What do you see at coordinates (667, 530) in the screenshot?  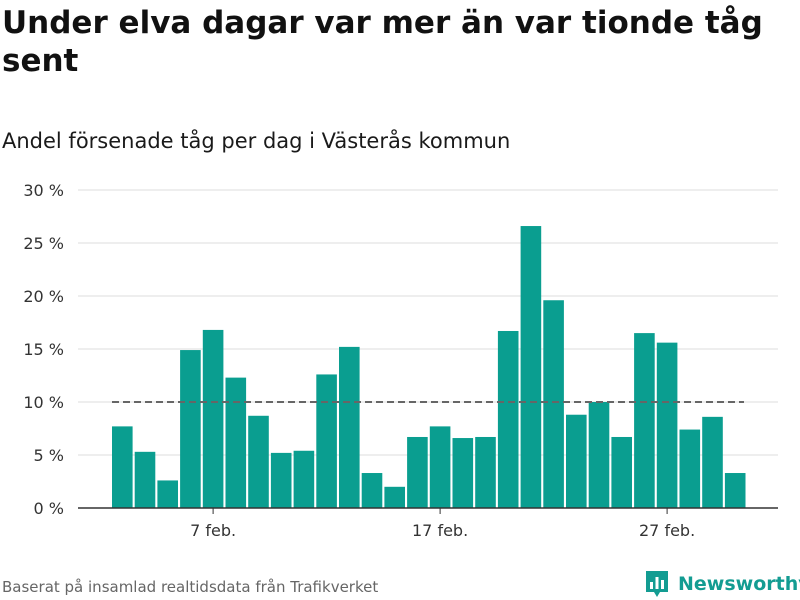 I see `x-tick-label: 27 feb.` at bounding box center [667, 530].